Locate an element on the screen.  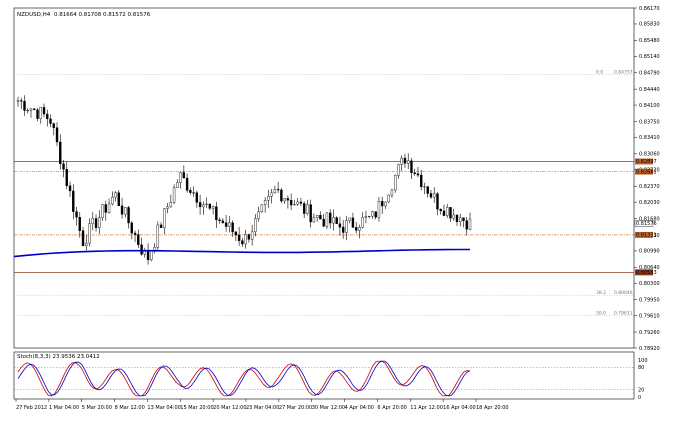
fib-level-percent: 38.2 is located at coordinates (601, 293).